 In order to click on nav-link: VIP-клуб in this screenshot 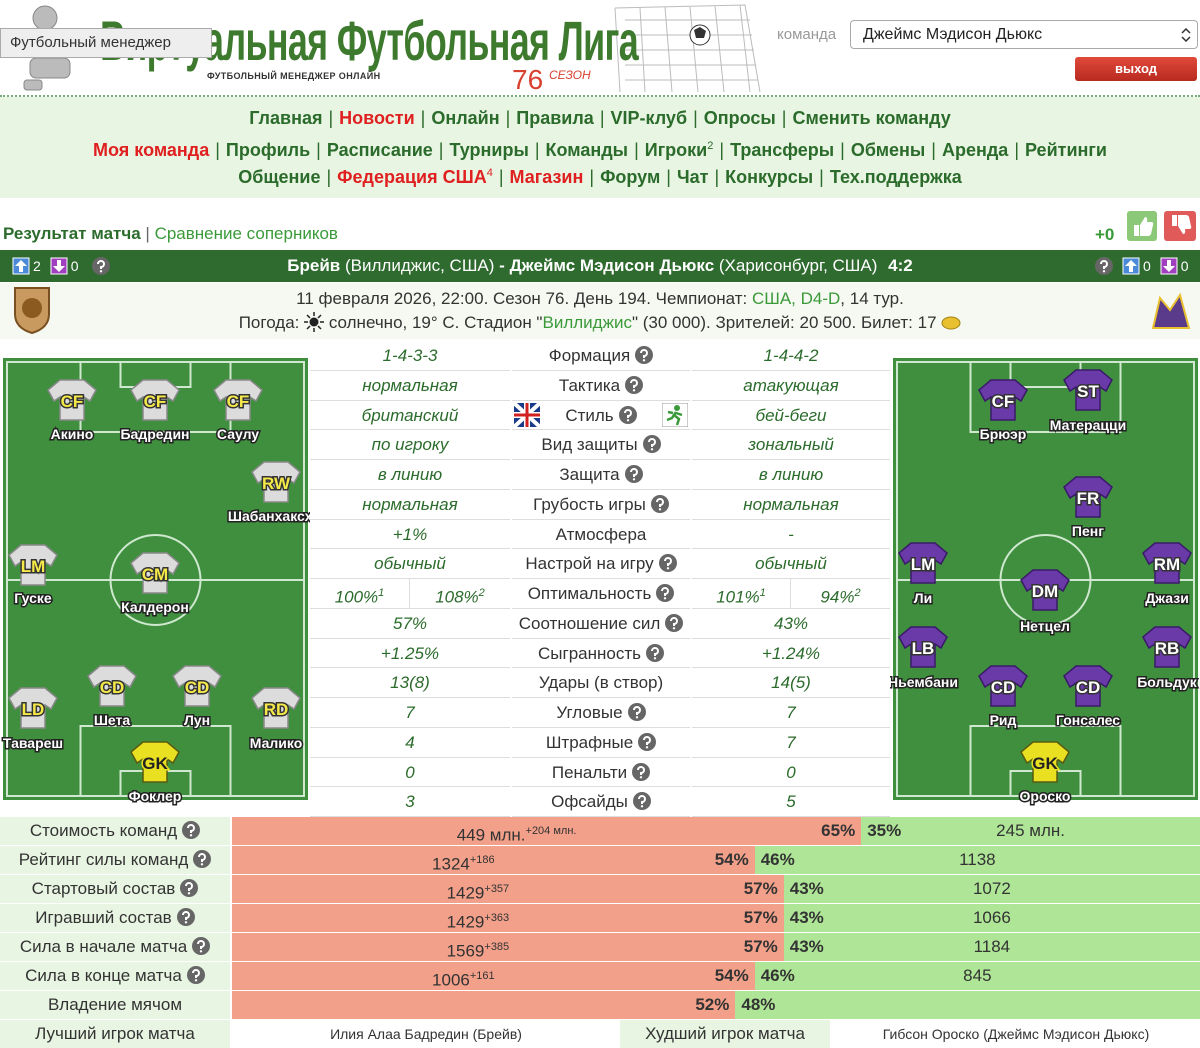, I will do `click(649, 118)`.